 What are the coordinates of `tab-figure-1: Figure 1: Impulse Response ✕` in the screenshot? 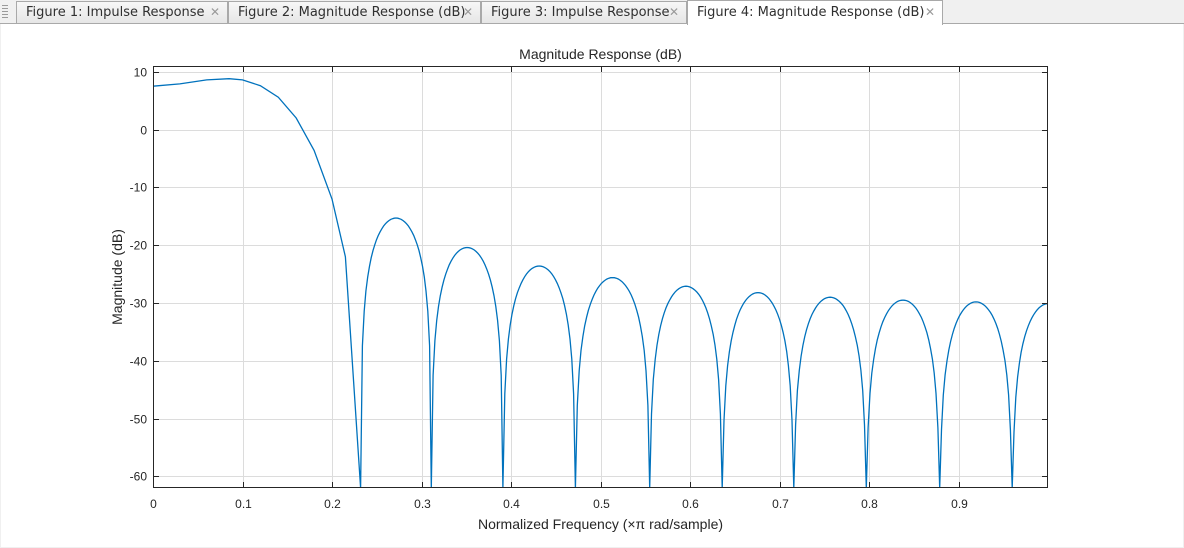 It's located at (122, 12).